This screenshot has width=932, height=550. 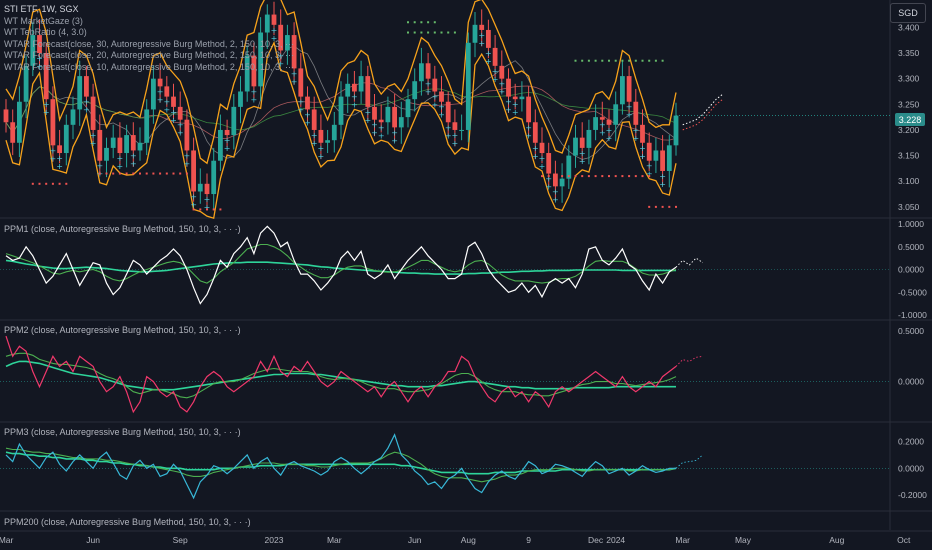 I want to click on time-tick-label: 2023, so click(x=274, y=540).